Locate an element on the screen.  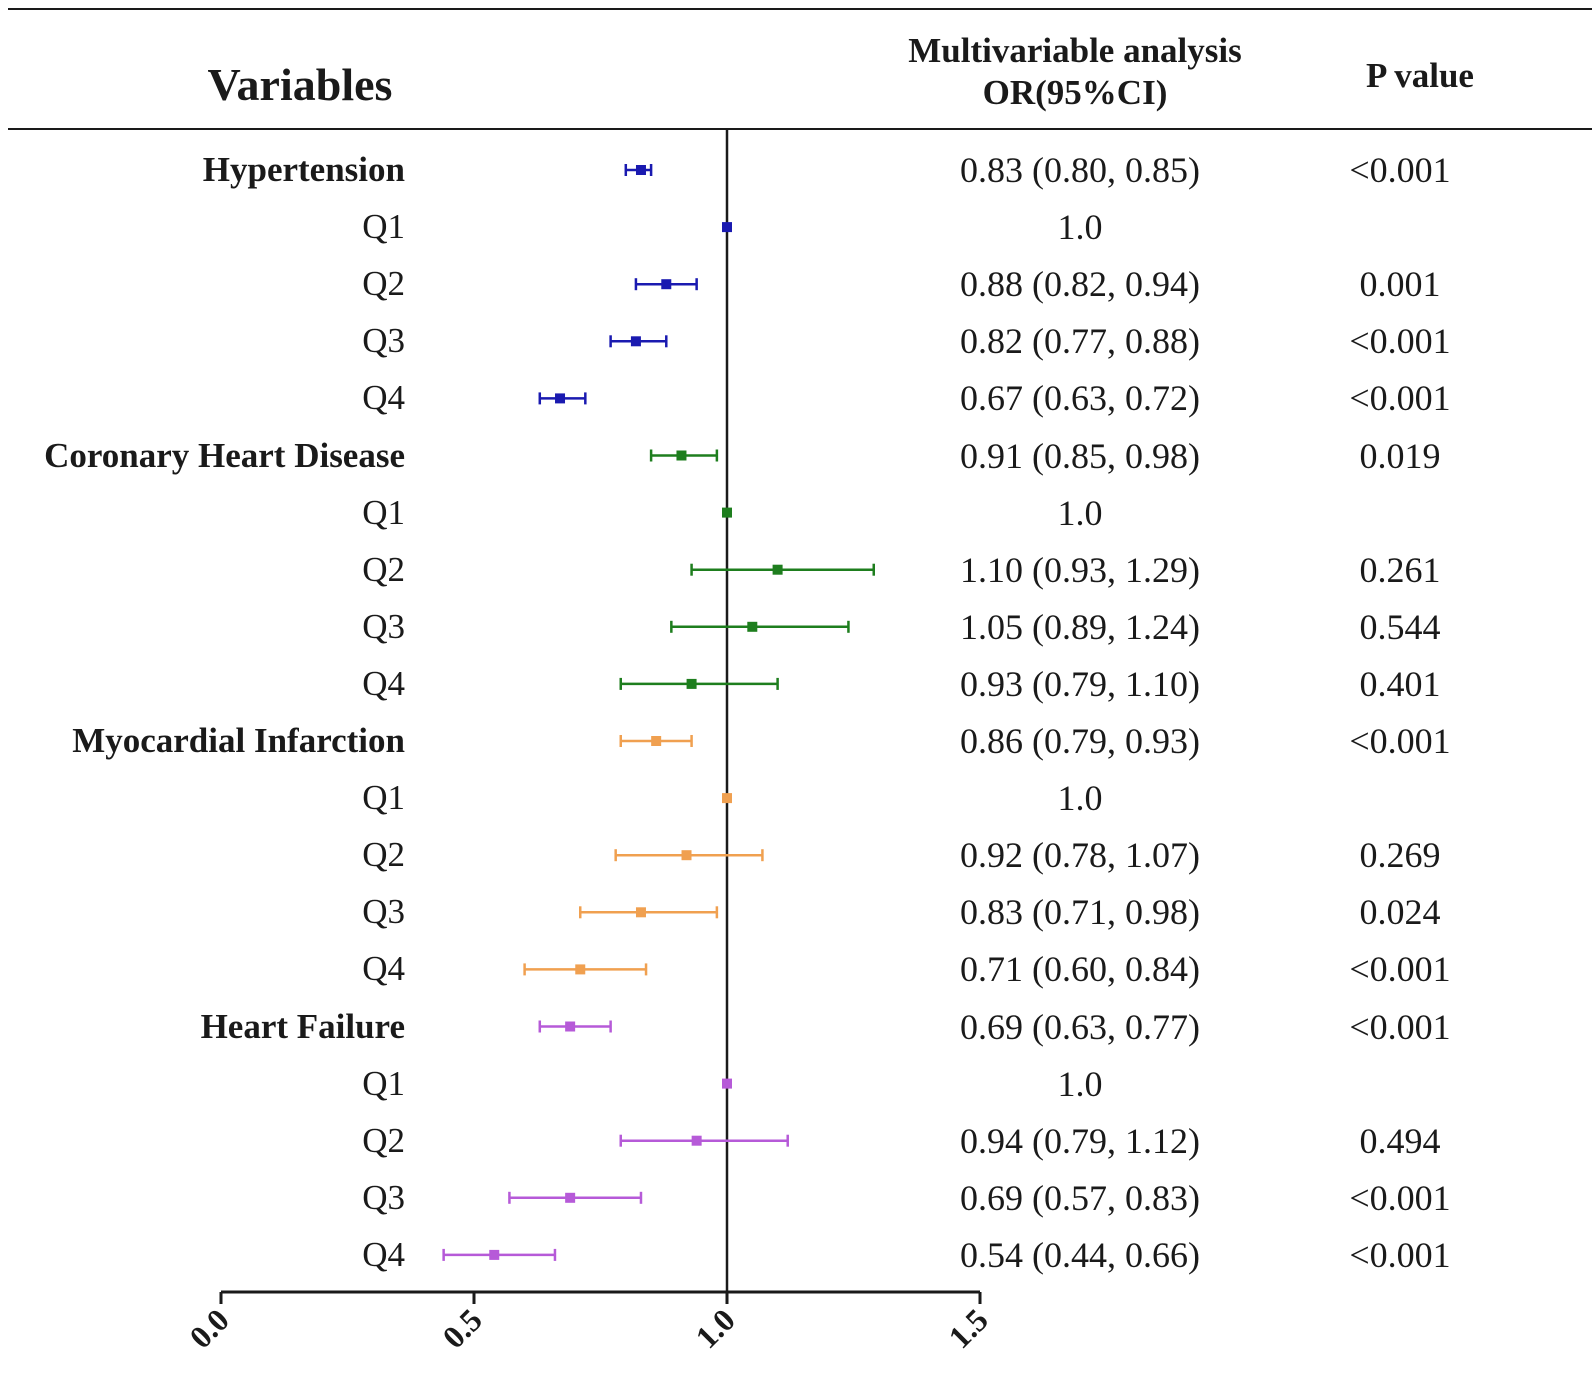
group-label: Coronary Heart Disease is located at coordinates (224, 455).